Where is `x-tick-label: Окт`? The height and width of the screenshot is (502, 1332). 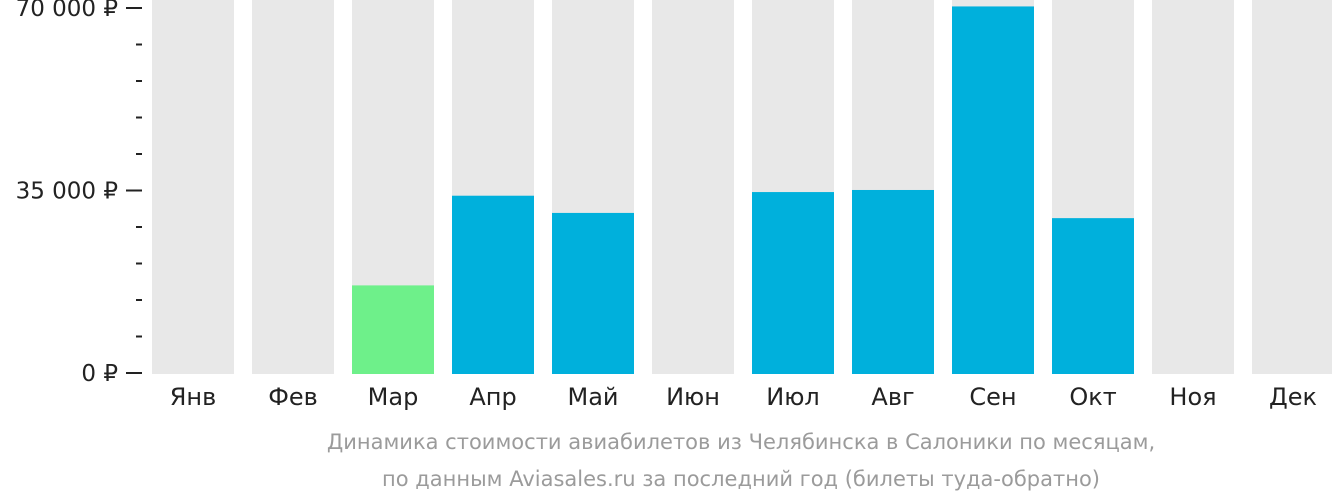
x-tick-label: Окт is located at coordinates (1092, 397).